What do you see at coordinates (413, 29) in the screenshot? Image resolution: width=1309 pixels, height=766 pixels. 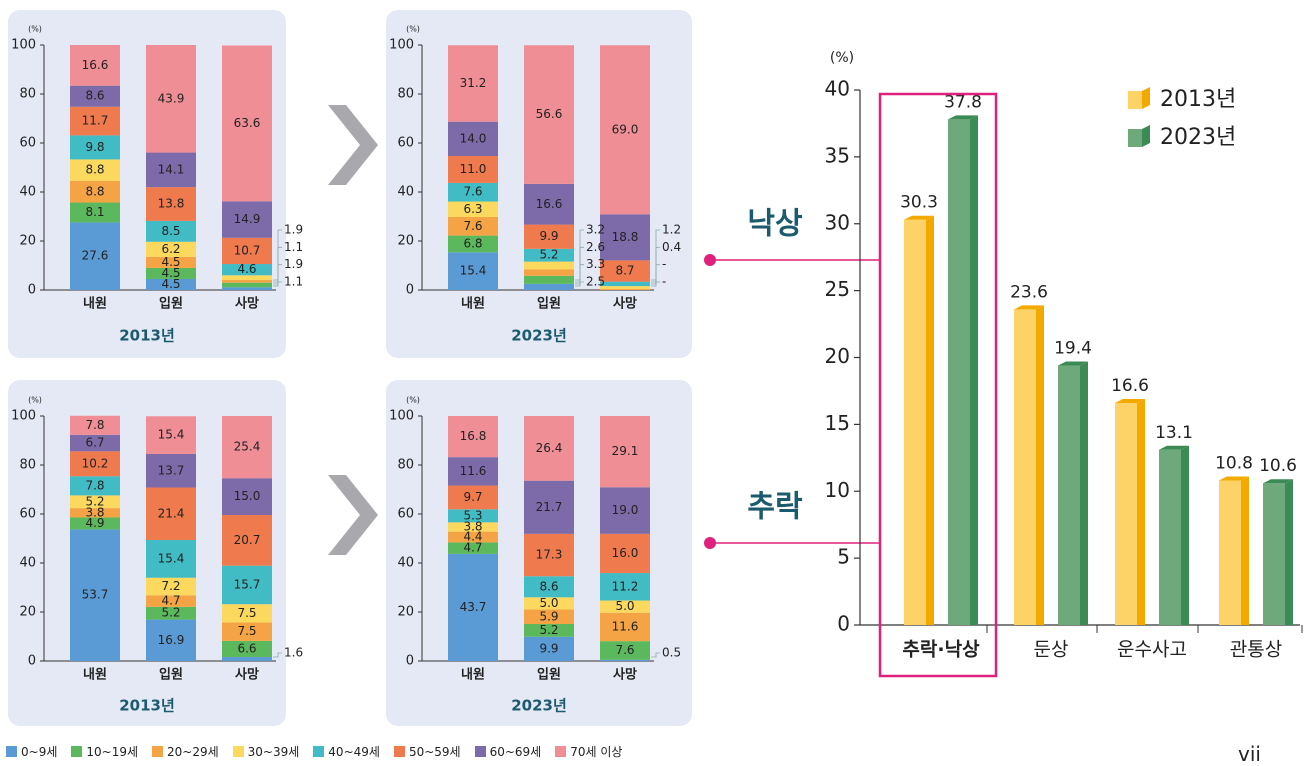 I see `stack-ylabel-1: (%)` at bounding box center [413, 29].